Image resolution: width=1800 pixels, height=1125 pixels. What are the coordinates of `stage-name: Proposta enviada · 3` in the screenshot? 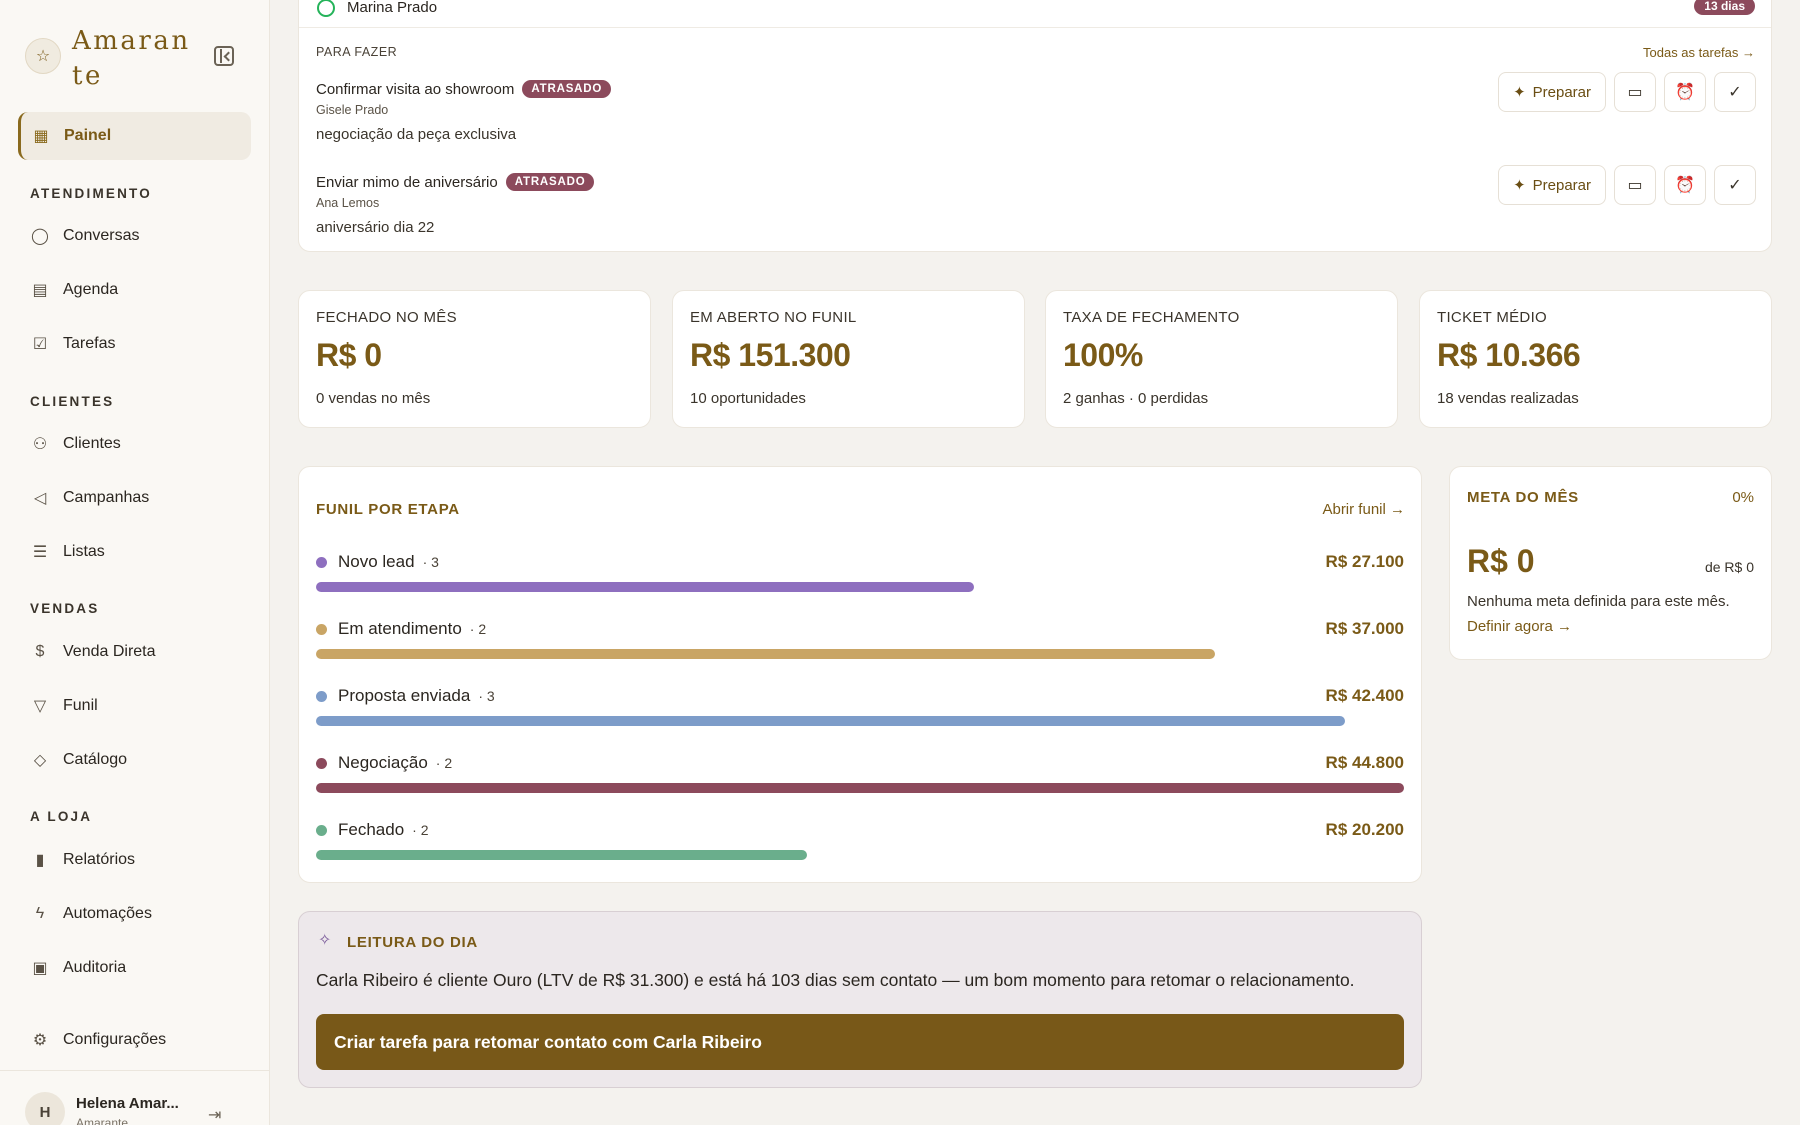 It's located at (416, 696).